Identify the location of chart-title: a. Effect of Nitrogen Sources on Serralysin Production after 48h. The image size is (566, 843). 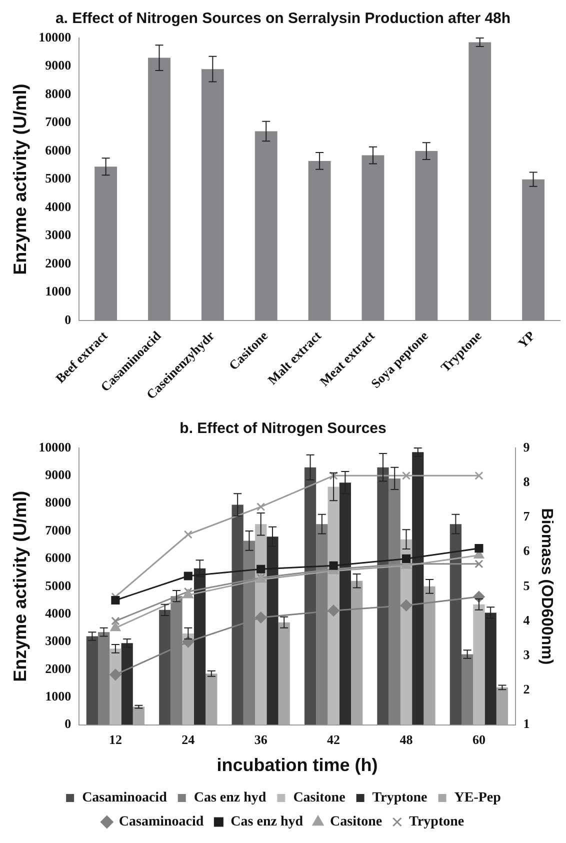
(283, 19).